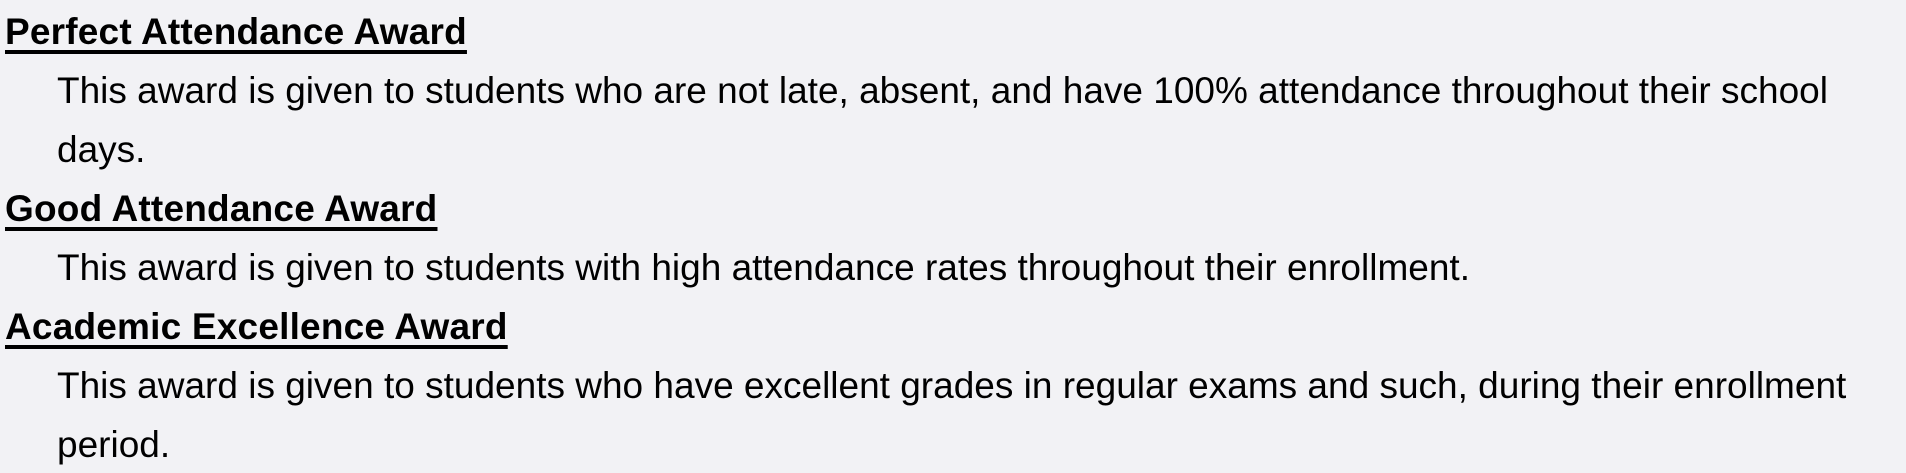 The image size is (1906, 473). I want to click on award-title-perfect-attendance: Perfect Attendance Award, so click(236, 31).